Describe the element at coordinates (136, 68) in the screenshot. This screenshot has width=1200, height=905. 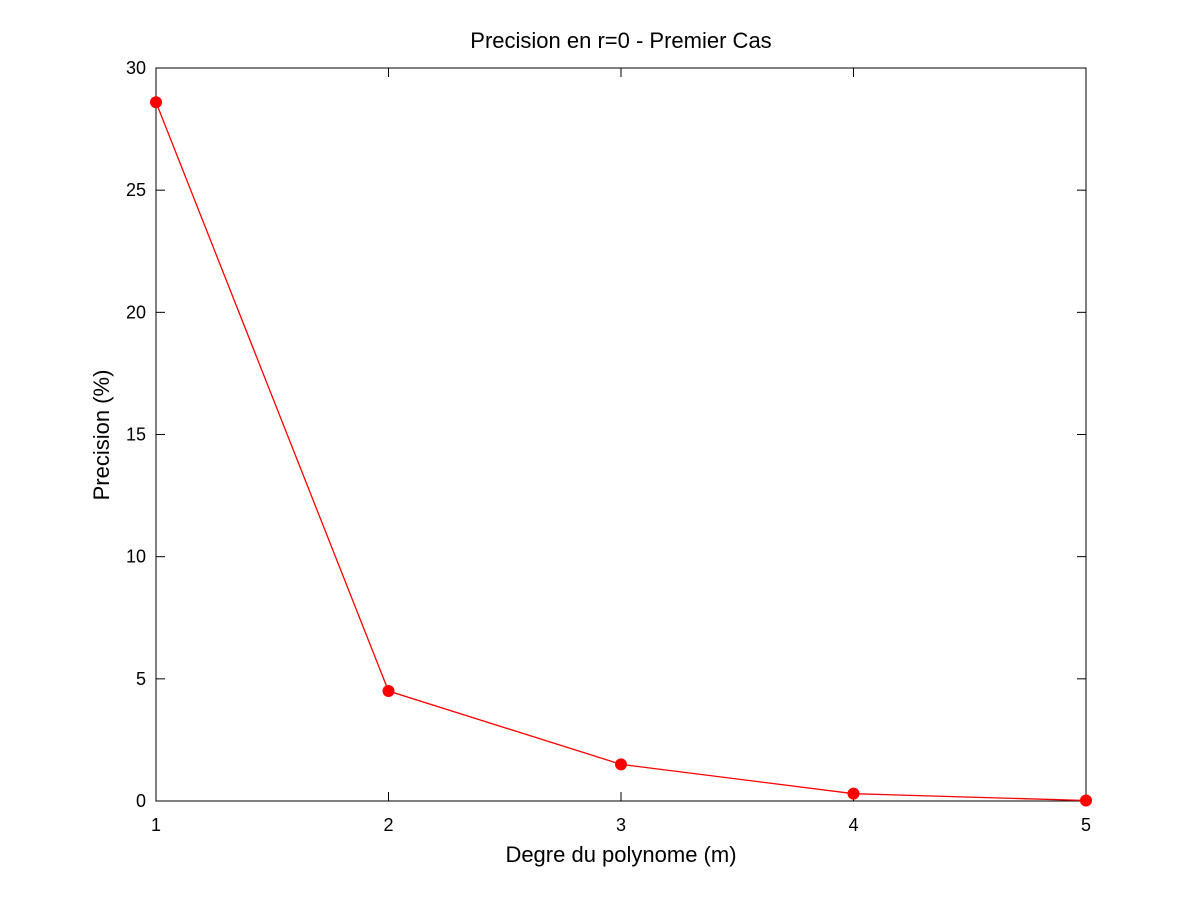
I see `y-tick-label: 30` at that location.